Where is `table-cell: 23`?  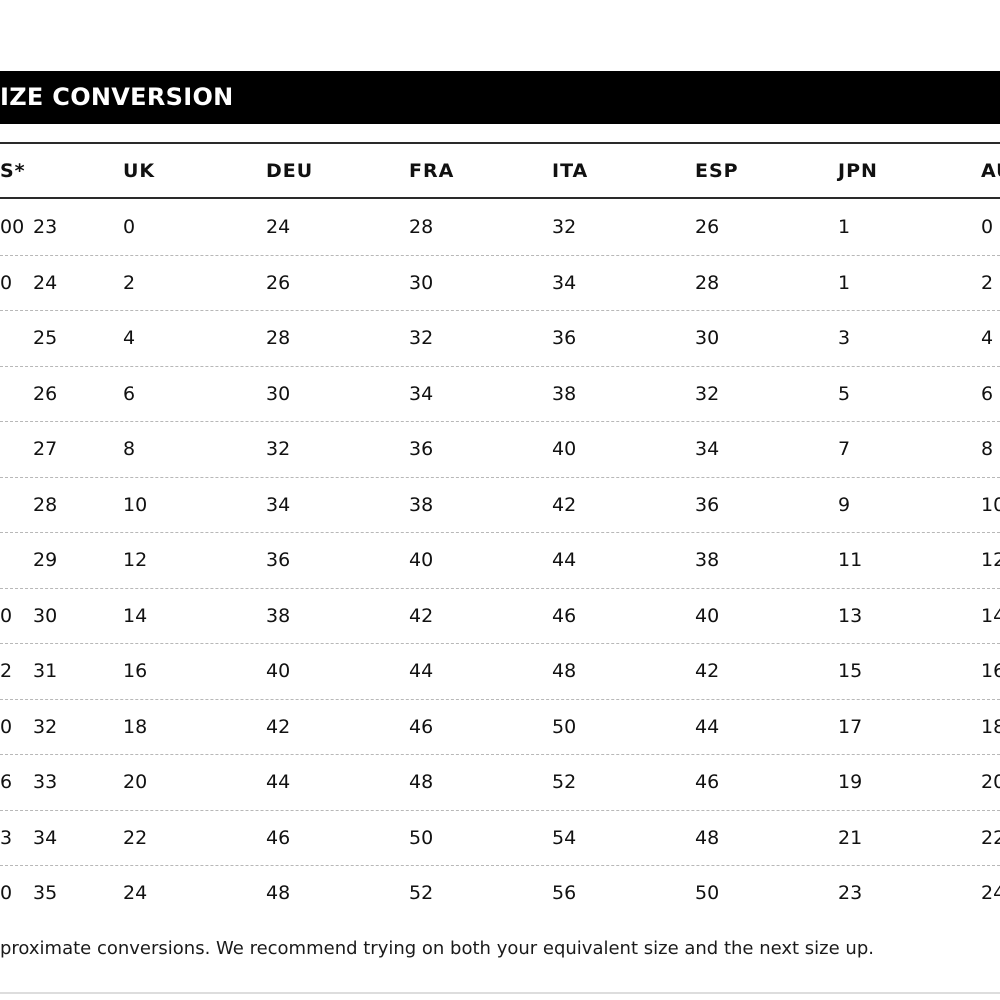 table-cell: 23 is located at coordinates (850, 893).